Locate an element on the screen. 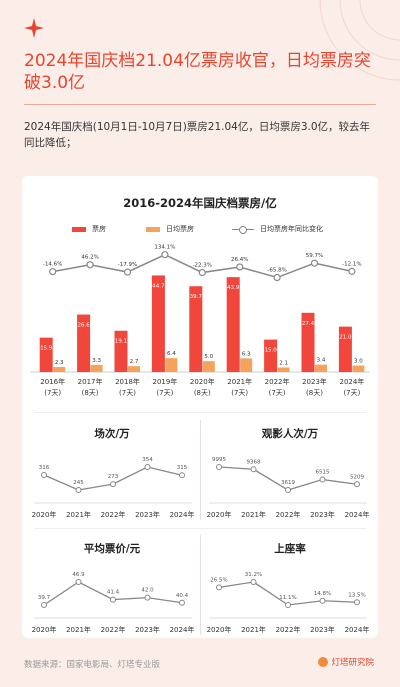  data-label: 31.2% is located at coordinates (253, 575).